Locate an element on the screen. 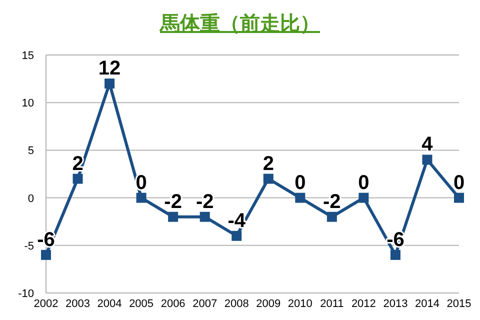 This screenshot has width=480, height=320. x-tick-label: 2011 is located at coordinates (332, 304).